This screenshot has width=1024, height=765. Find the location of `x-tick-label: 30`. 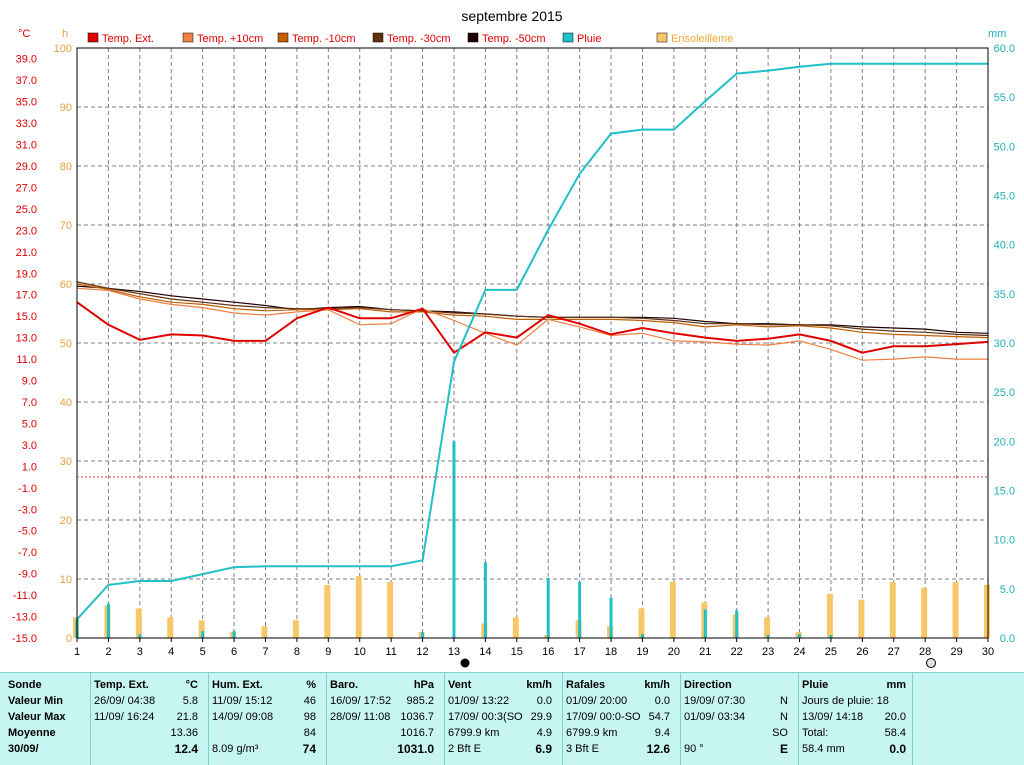

x-tick-label: 30 is located at coordinates (988, 652).